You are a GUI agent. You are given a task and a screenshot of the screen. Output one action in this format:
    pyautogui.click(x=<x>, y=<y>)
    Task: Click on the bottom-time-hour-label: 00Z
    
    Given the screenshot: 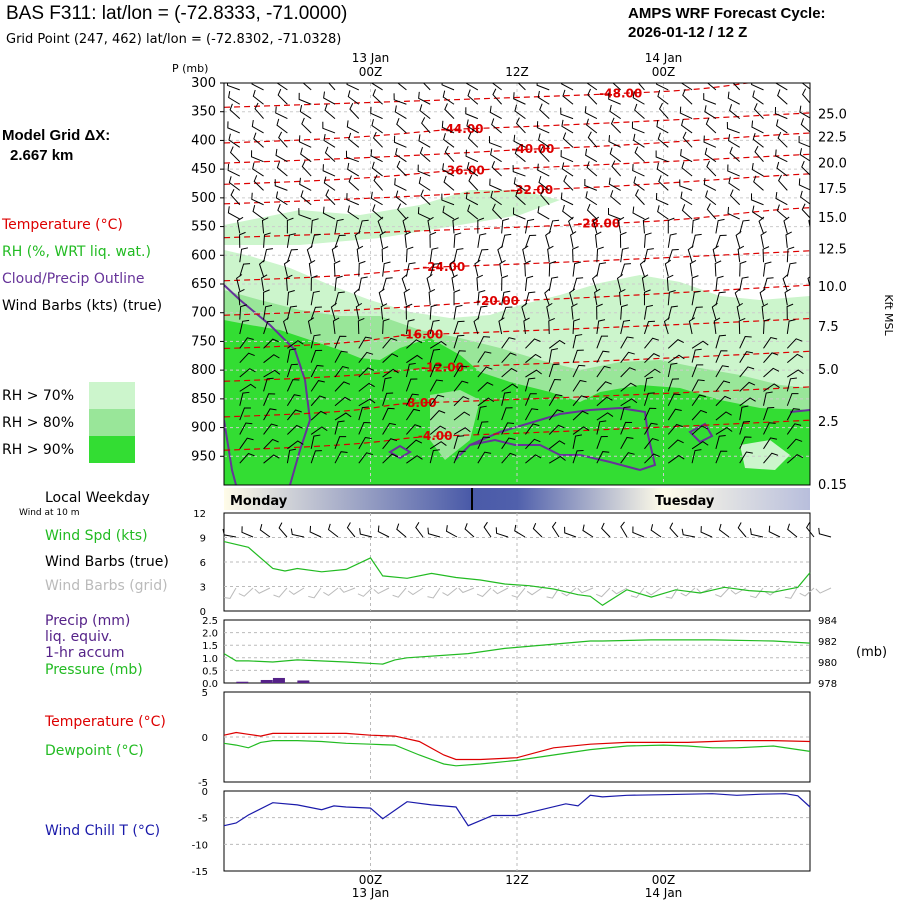 What is the action you would take?
    pyautogui.click(x=664, y=880)
    